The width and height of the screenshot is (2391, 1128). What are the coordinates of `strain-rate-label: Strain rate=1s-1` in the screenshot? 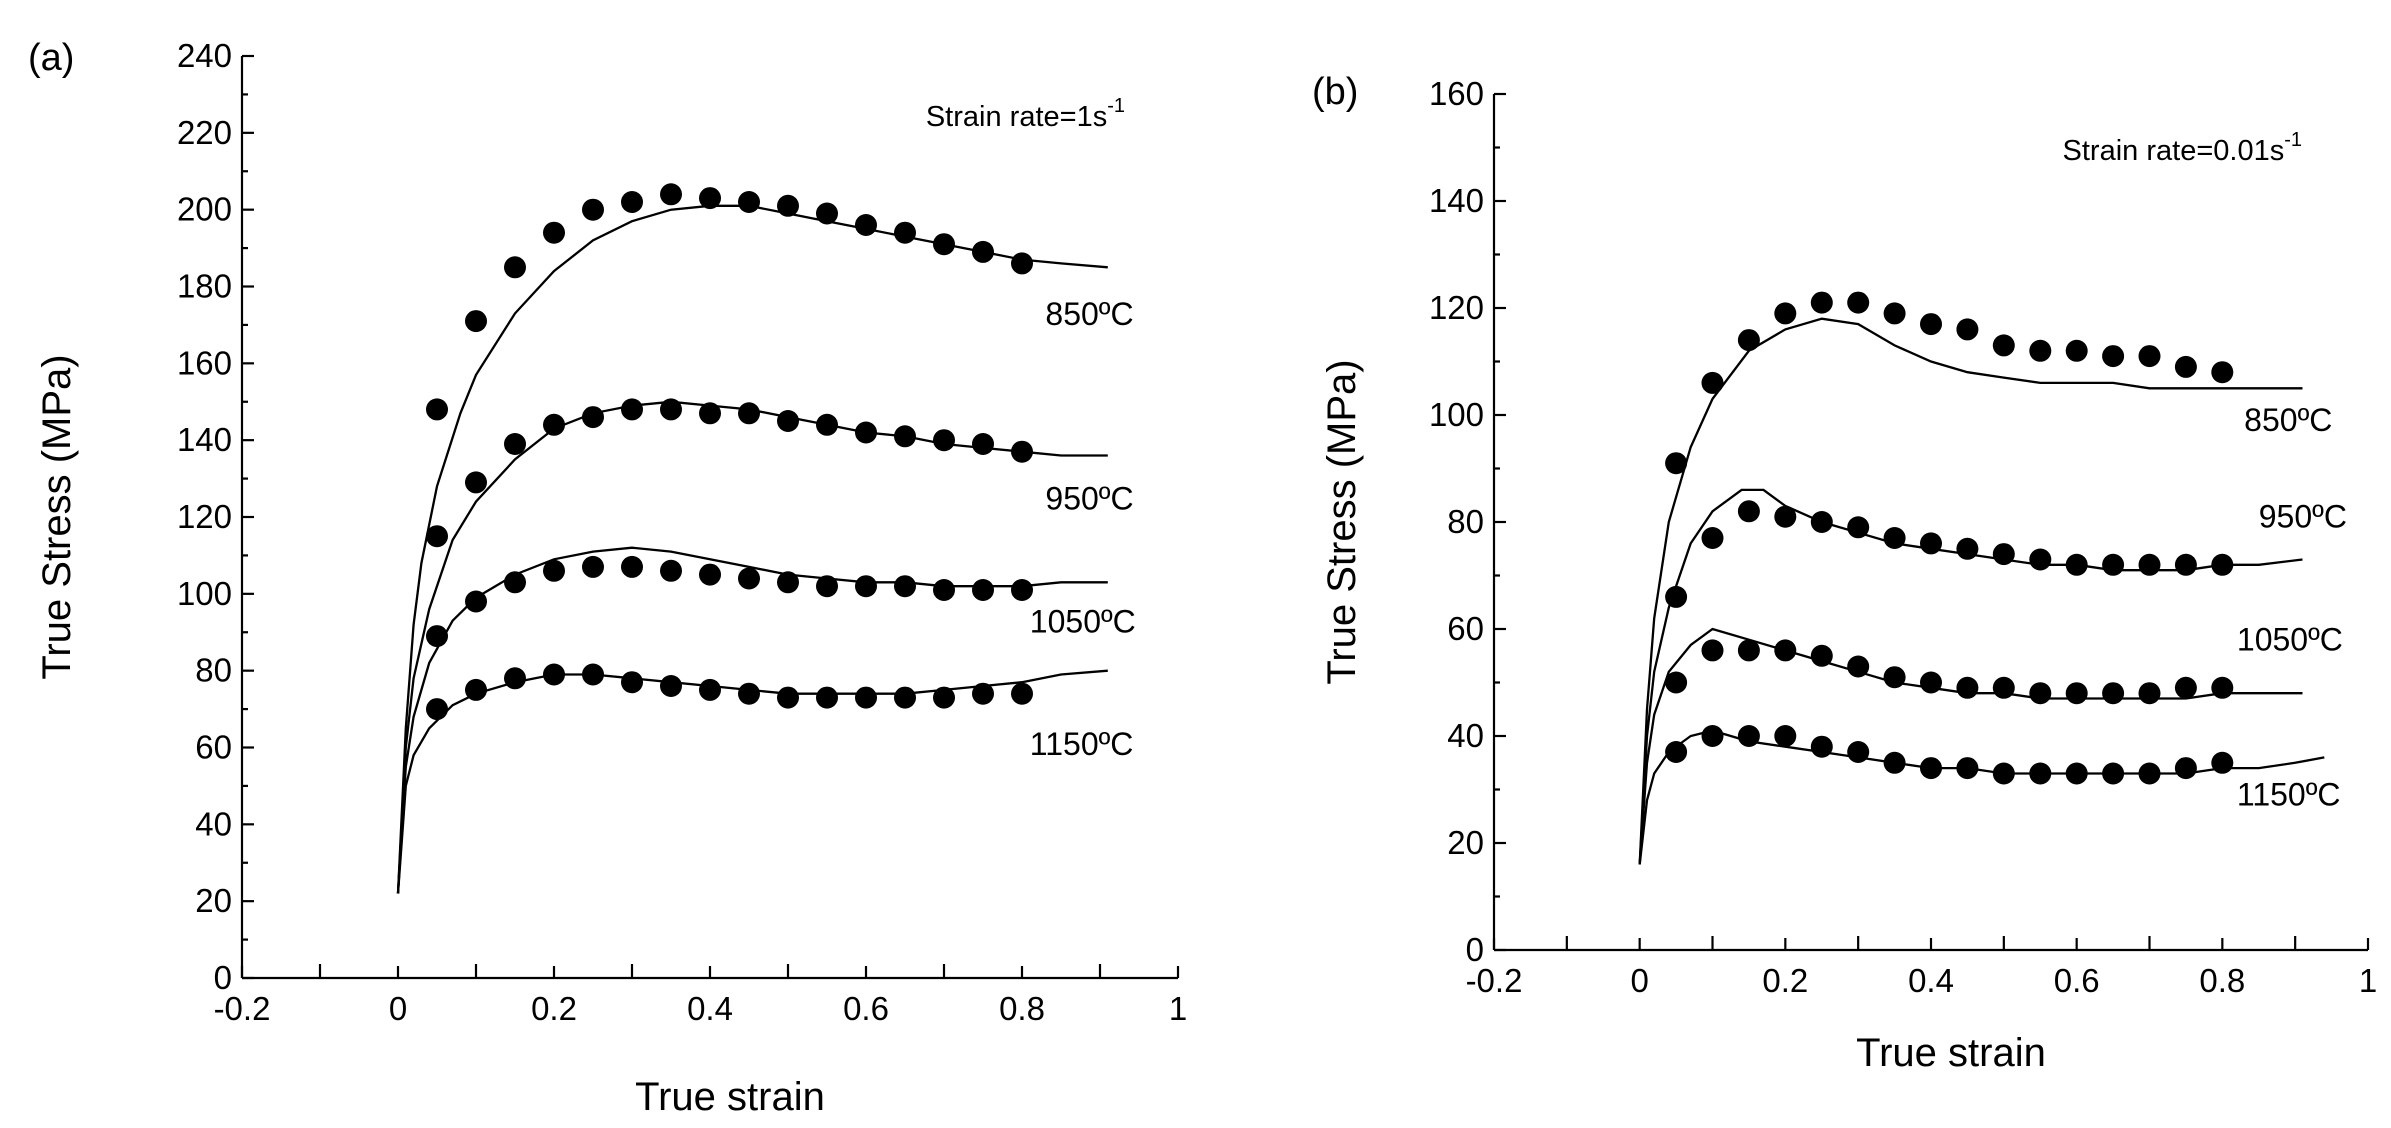 It's located at (1025, 114).